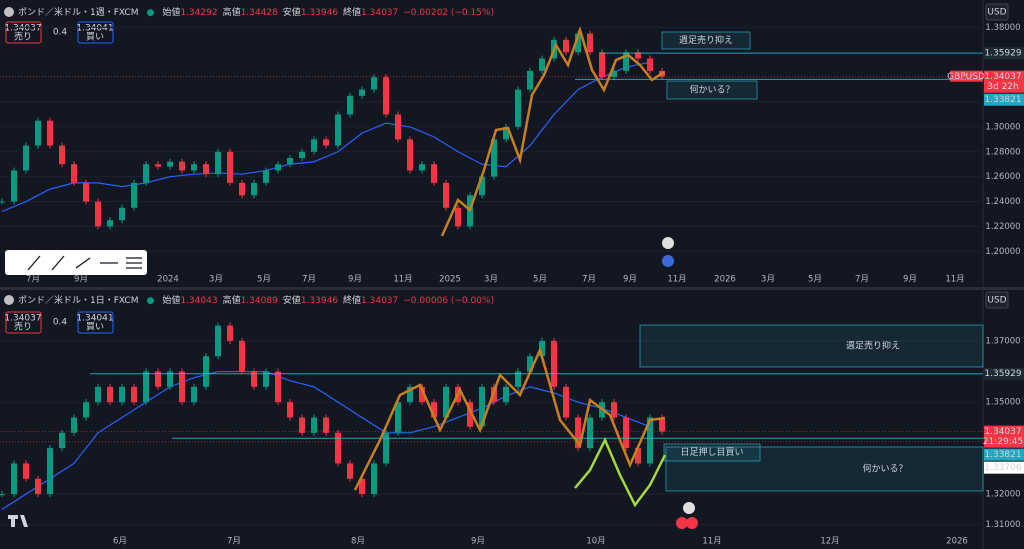  Describe the element at coordinates (552, 131) in the screenshot. I see `drawn-wave` at that location.